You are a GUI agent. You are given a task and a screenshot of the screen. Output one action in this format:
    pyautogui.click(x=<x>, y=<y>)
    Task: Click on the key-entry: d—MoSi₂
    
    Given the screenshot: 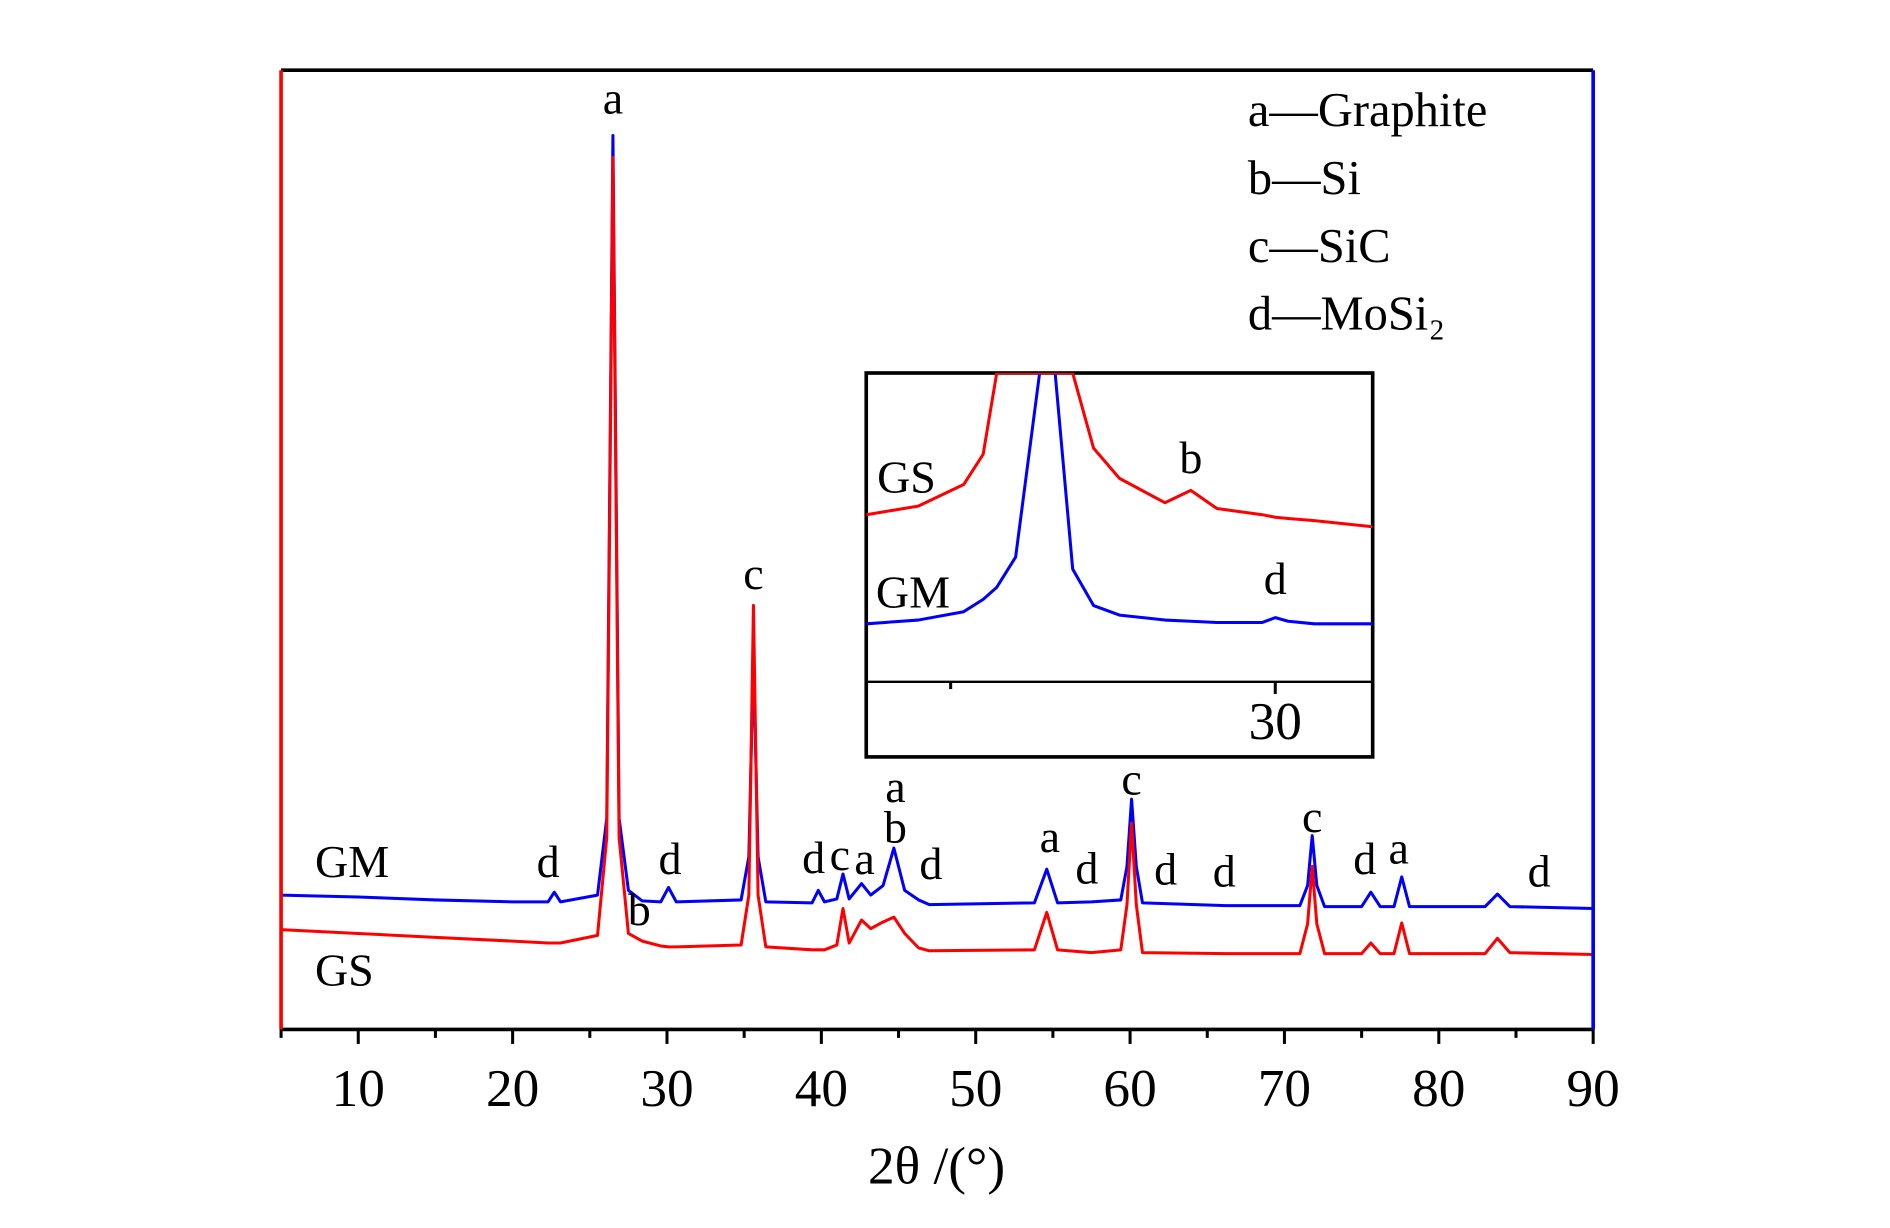 What is the action you would take?
    pyautogui.click(x=1346, y=314)
    